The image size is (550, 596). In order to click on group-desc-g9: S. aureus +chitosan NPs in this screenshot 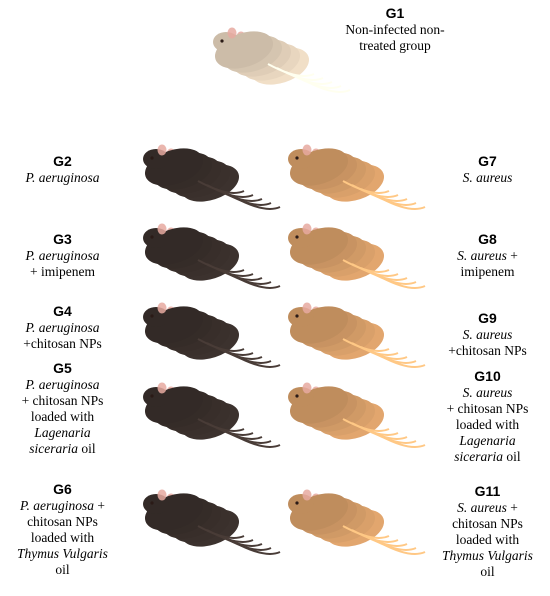, I will do `click(487, 343)`.